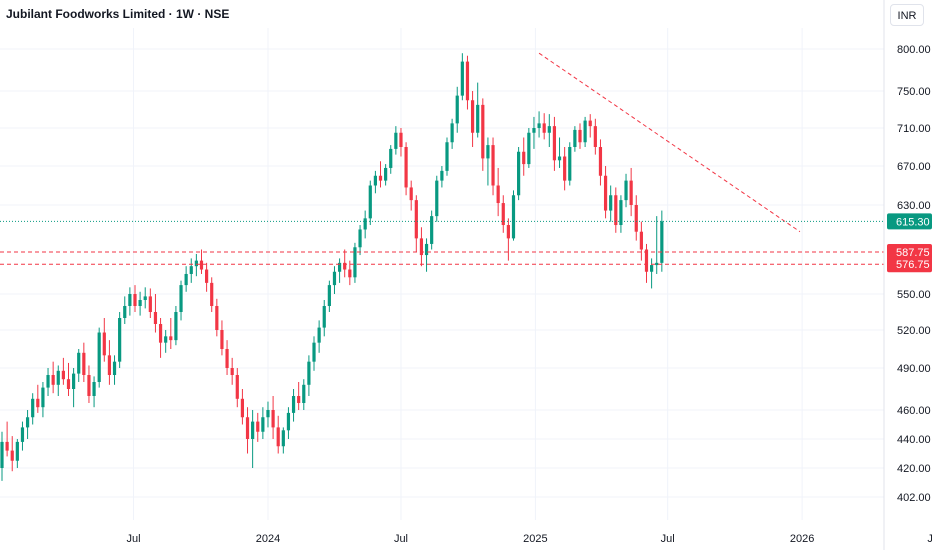  Describe the element at coordinates (529, 539) in the screenshot. I see `time-axis: Jul 2024 Jul 2025 Jul 2026 Jul` at that location.